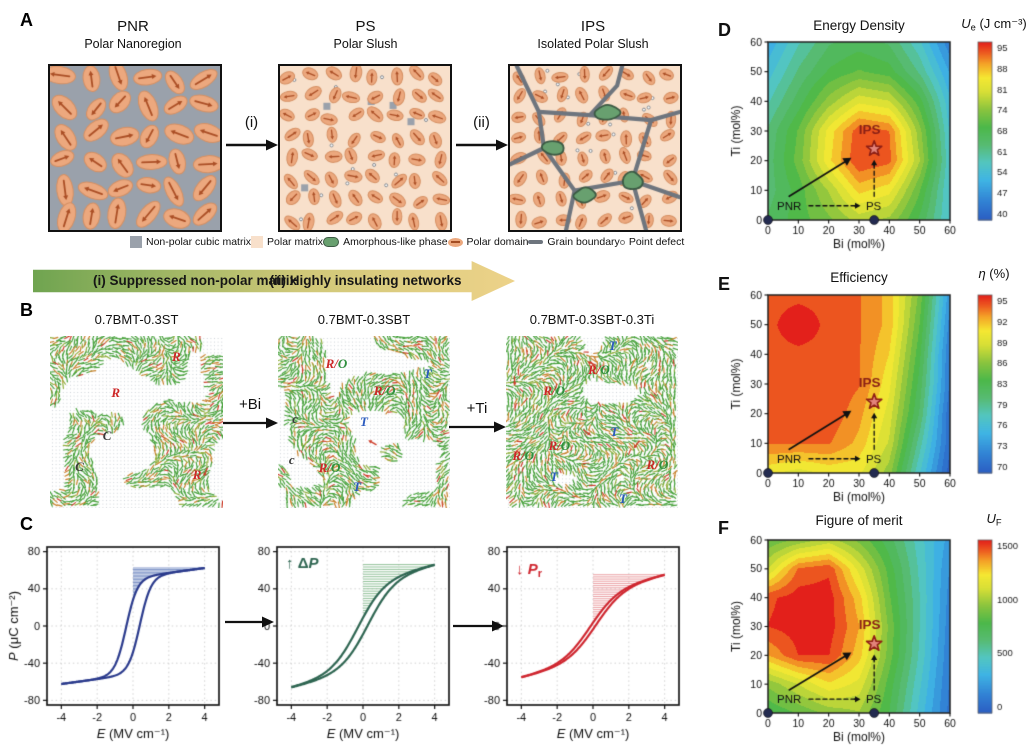  Describe the element at coordinates (880, 151) in the screenshot. I see `energy-density-heatmap` at that location.